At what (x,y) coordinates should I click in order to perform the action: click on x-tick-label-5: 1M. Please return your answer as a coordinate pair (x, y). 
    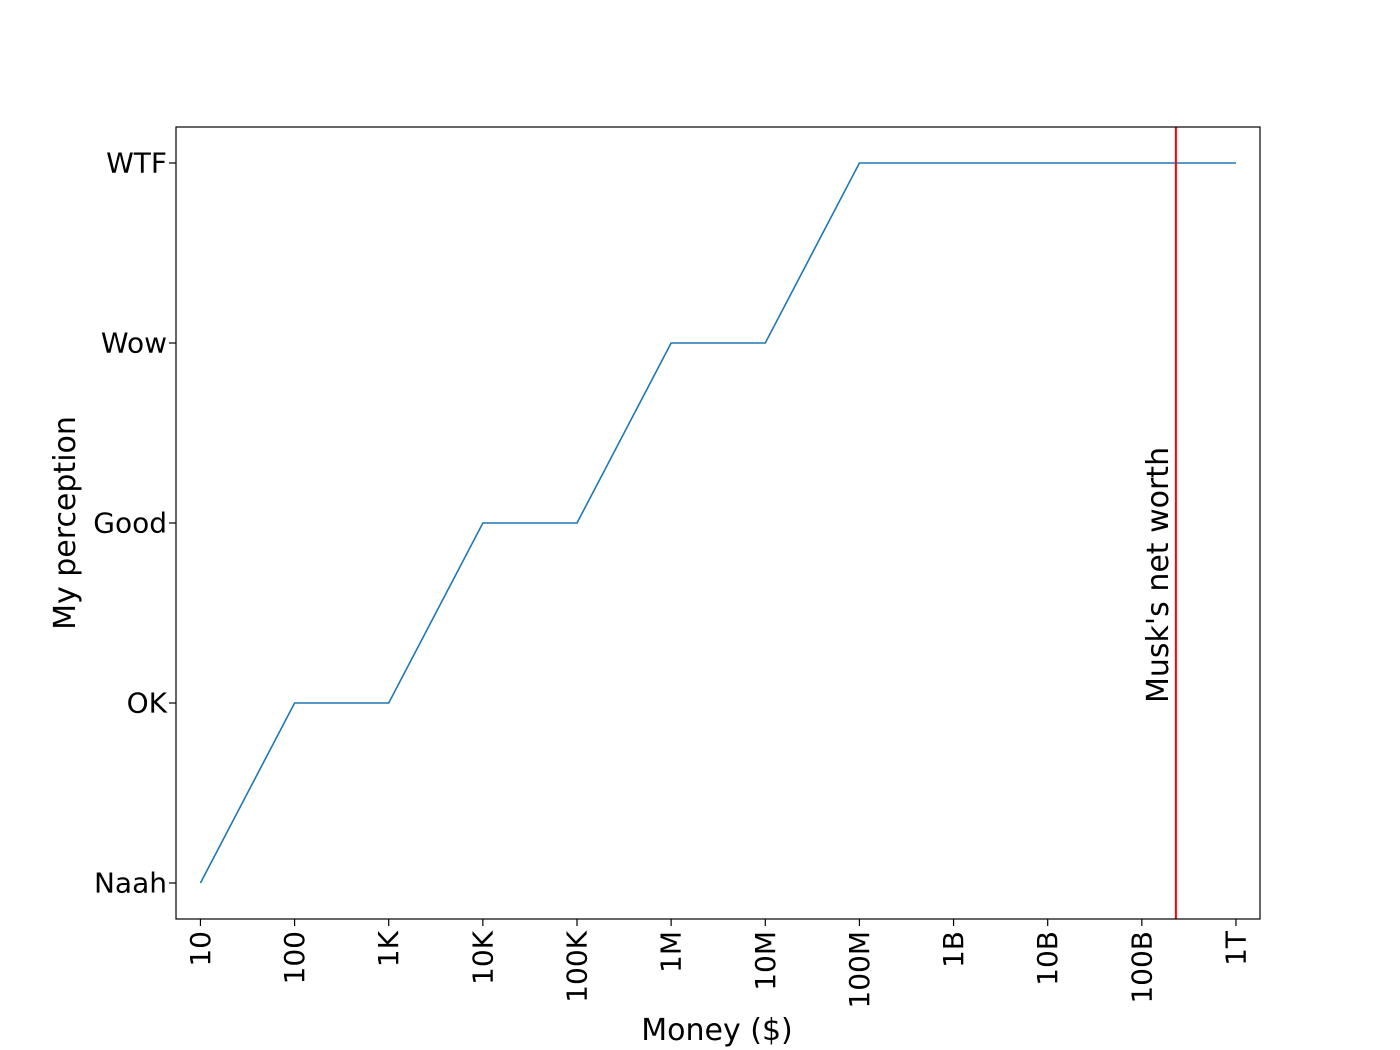
    Looking at the image, I should click on (671, 952).